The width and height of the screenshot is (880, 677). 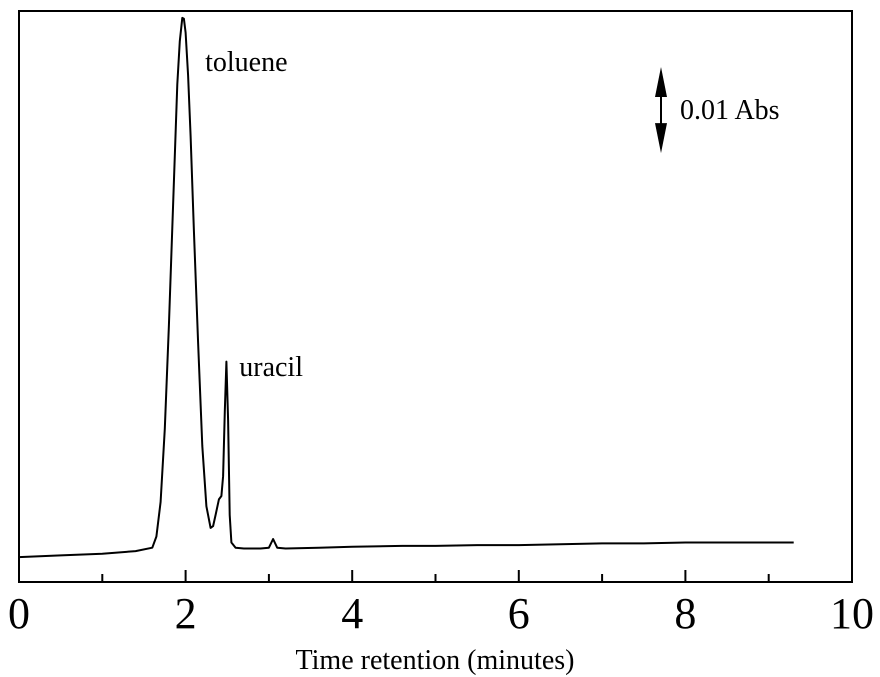 I want to click on x-axis-label: Time retention (minutes), so click(x=435, y=660).